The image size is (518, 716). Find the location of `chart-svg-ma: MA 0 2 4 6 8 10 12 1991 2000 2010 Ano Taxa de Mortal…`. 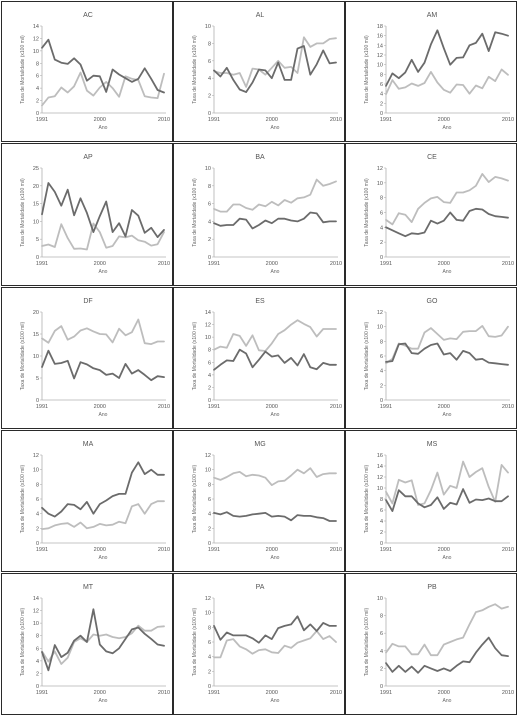

chart-svg-ma: MA 0 2 4 6 8 10 12 1991 2000 2010 Ano Taxa de Mortal… is located at coordinates (95, 501).